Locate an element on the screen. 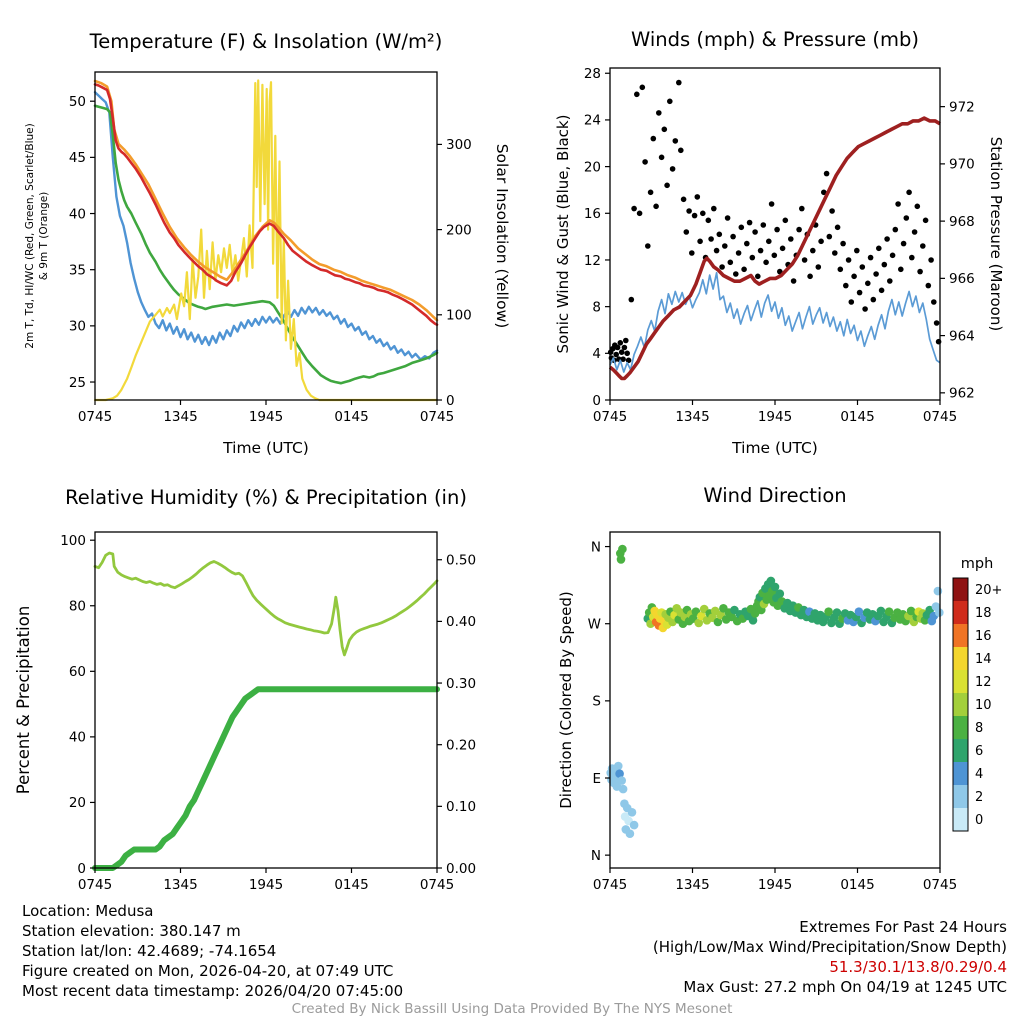 This screenshot has height=1024, width=1024. chart-title: Wind Direction is located at coordinates (774, 495).